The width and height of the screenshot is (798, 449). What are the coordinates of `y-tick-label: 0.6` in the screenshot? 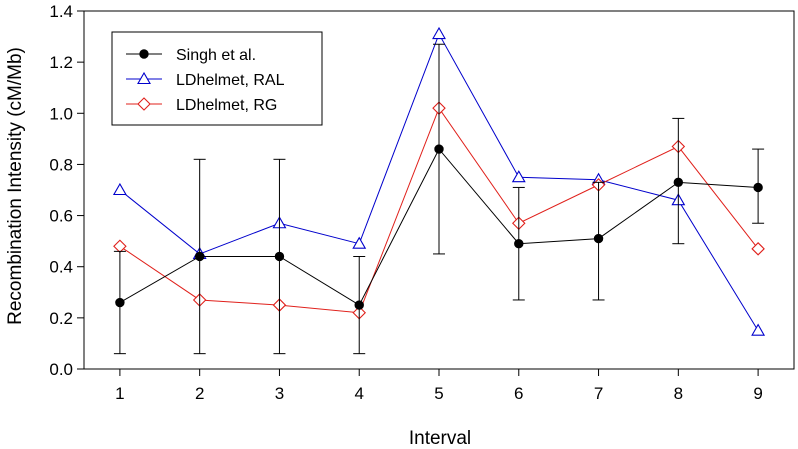 It's located at (61, 216).